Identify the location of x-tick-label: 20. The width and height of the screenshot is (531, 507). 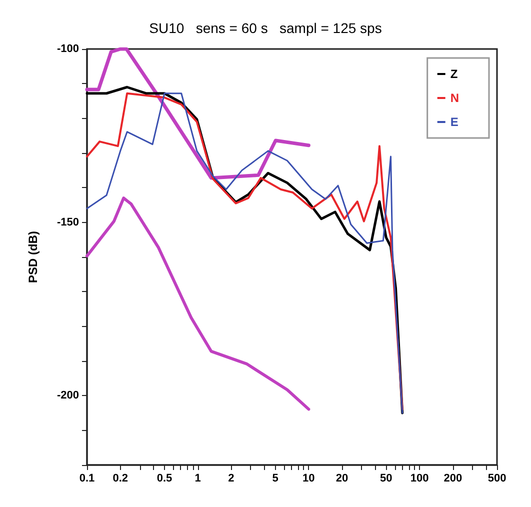
(342, 478).